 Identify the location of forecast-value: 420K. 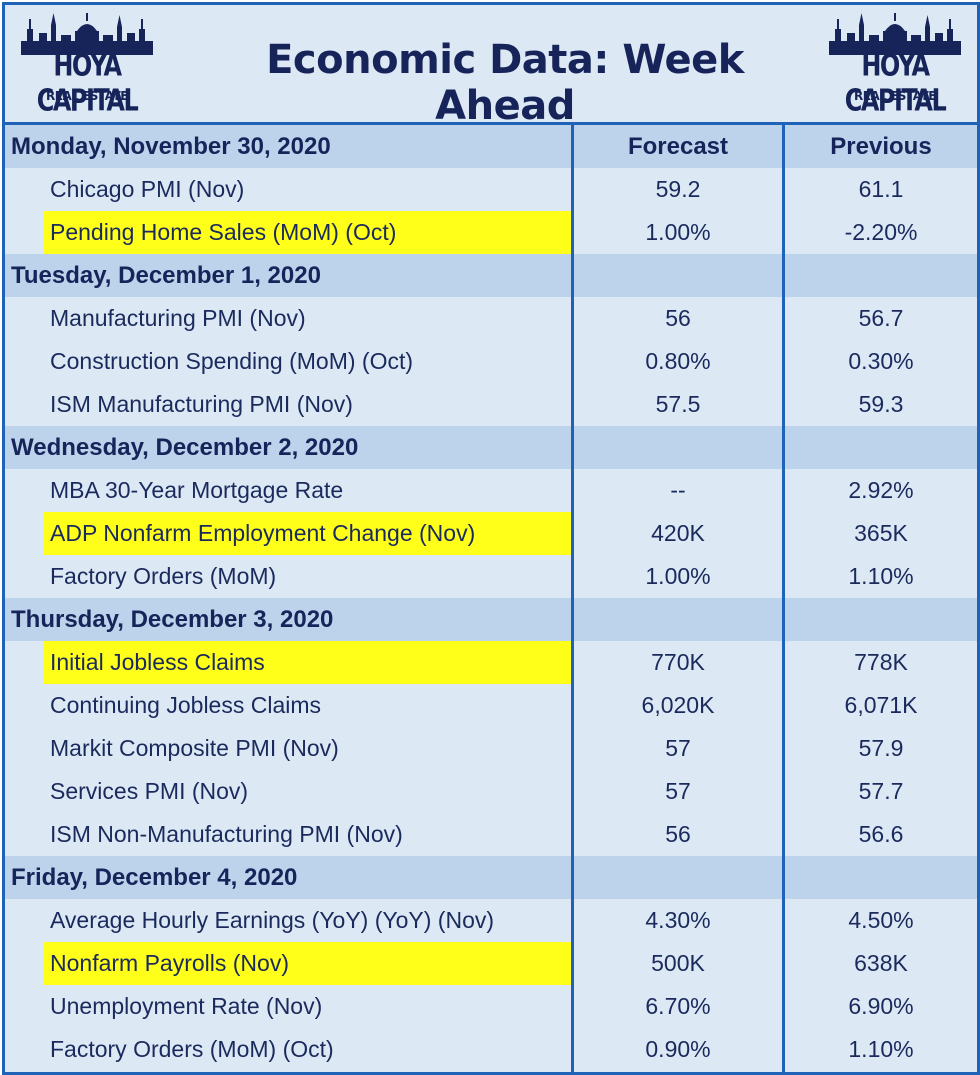
(678, 533).